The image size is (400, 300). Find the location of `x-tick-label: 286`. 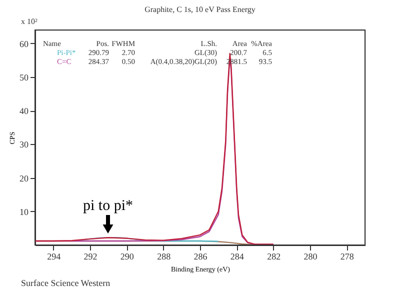

x-tick-label: 286 is located at coordinates (201, 257).